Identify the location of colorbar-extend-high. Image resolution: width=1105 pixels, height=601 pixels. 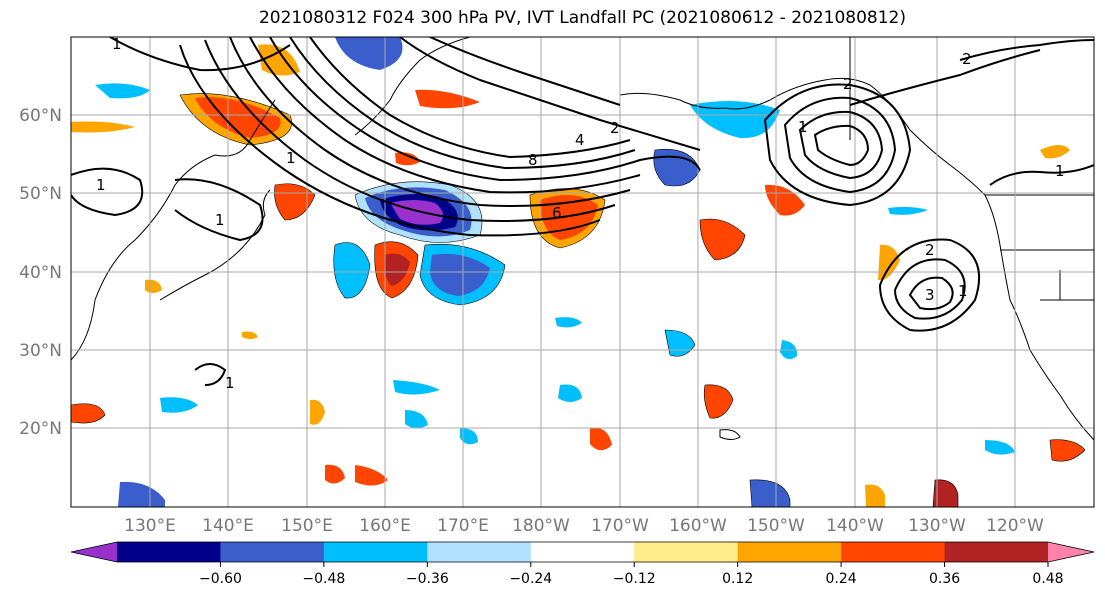
(1071, 552).